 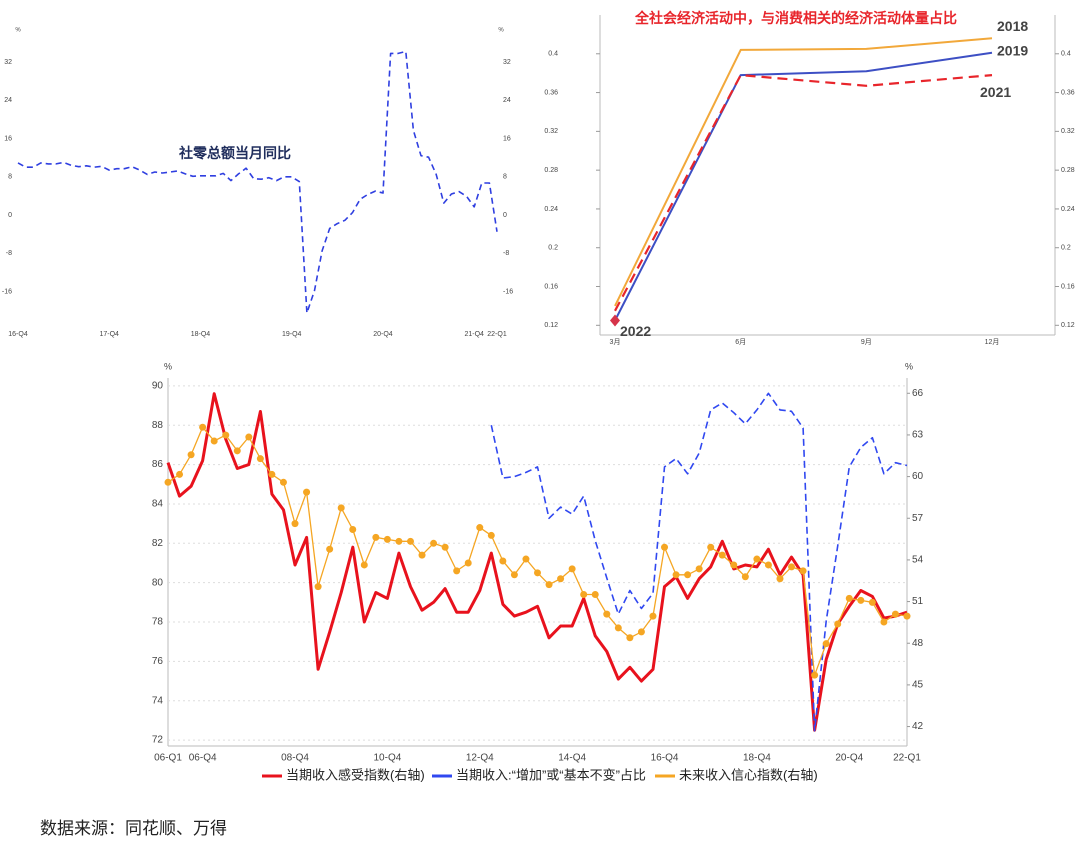 What do you see at coordinates (918, 518) in the screenshot?
I see `y2-tick-label: 57` at bounding box center [918, 518].